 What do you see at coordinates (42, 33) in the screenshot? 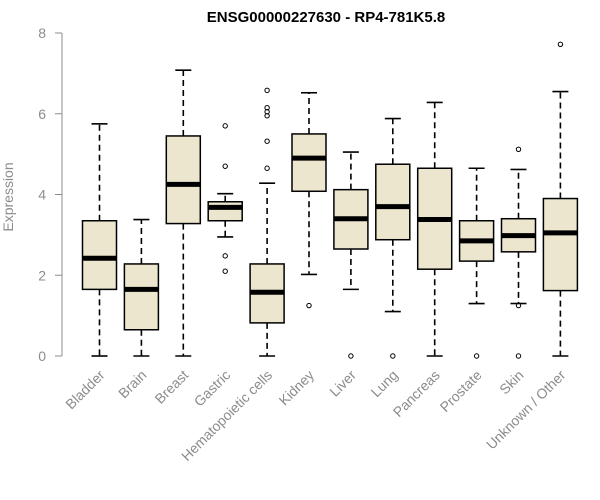
I see `y-tick-label: 8` at bounding box center [42, 33].